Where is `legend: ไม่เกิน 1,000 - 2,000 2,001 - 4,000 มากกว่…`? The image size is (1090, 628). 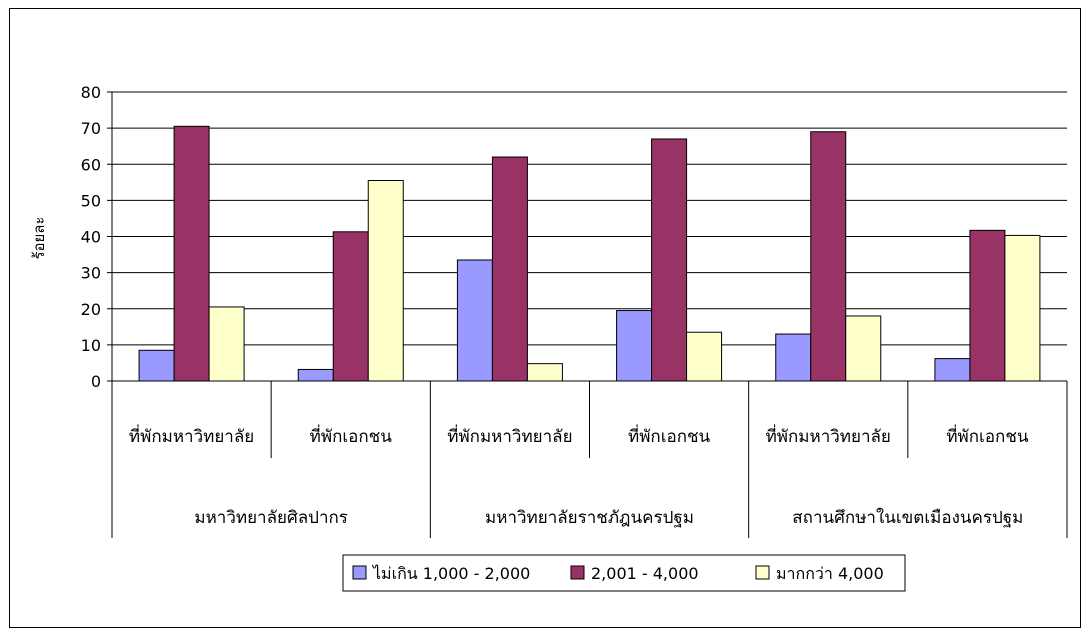 legend: ไม่เกิน 1,000 - 2,000 2,001 - 4,000 มากกว่… is located at coordinates (624, 573).